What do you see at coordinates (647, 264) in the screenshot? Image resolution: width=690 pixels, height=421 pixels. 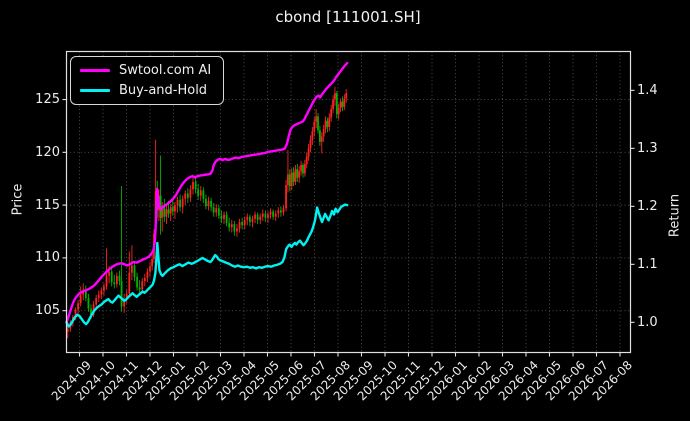 I see `return-tick-label: 1.1` at bounding box center [647, 264].